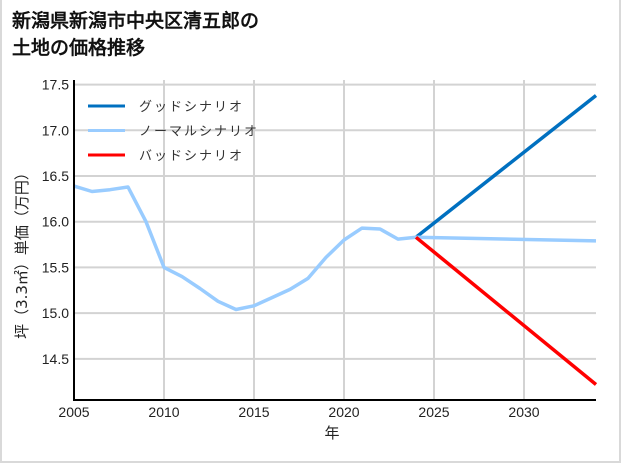  I want to click on x-axis-label: 年, so click(331, 433).